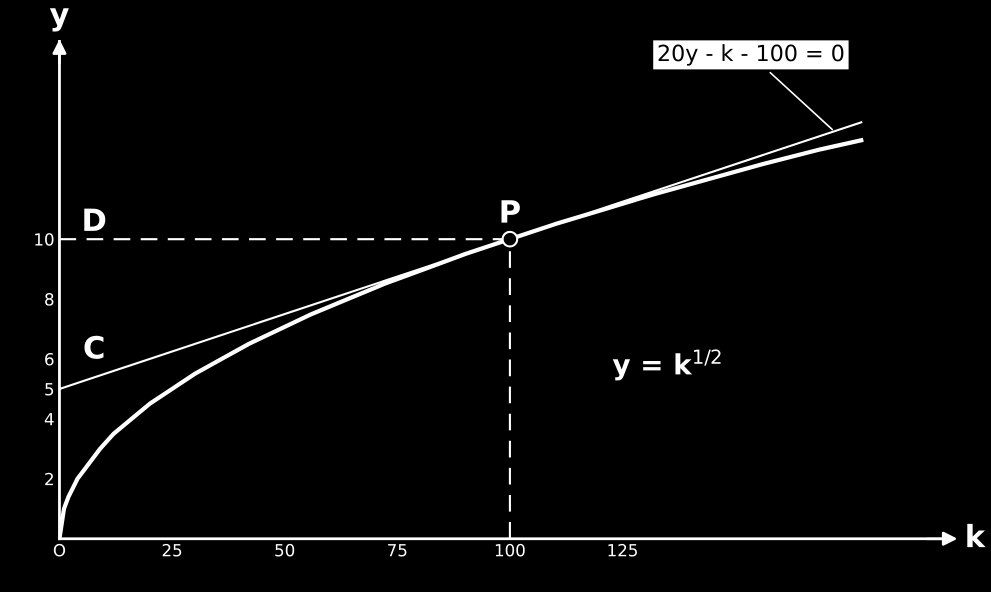 This screenshot has width=991, height=592. I want to click on y-axis-title: y, so click(59, 20).